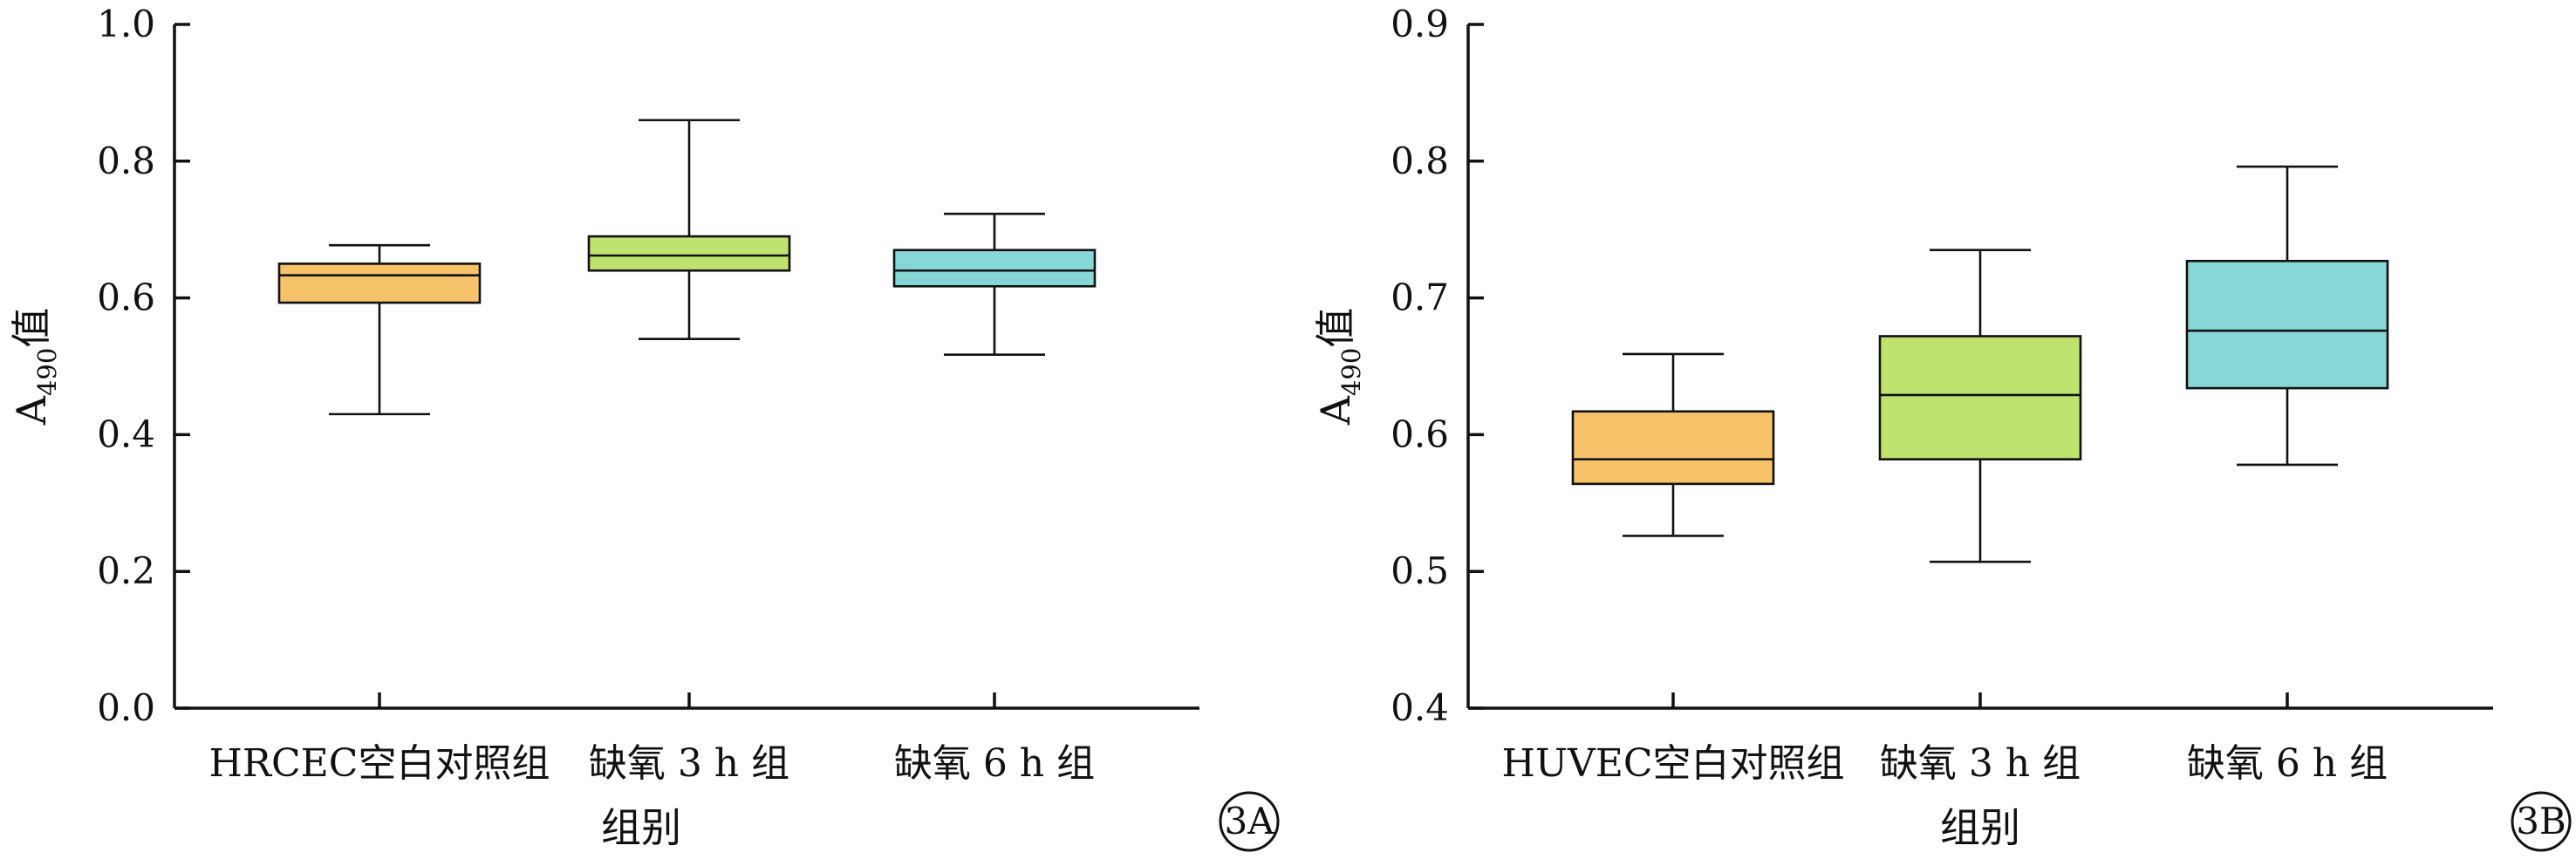 This screenshot has height=866, width=2576. What do you see at coordinates (126, 570) in the screenshot?
I see `y-tick-label: 0.2` at bounding box center [126, 570].